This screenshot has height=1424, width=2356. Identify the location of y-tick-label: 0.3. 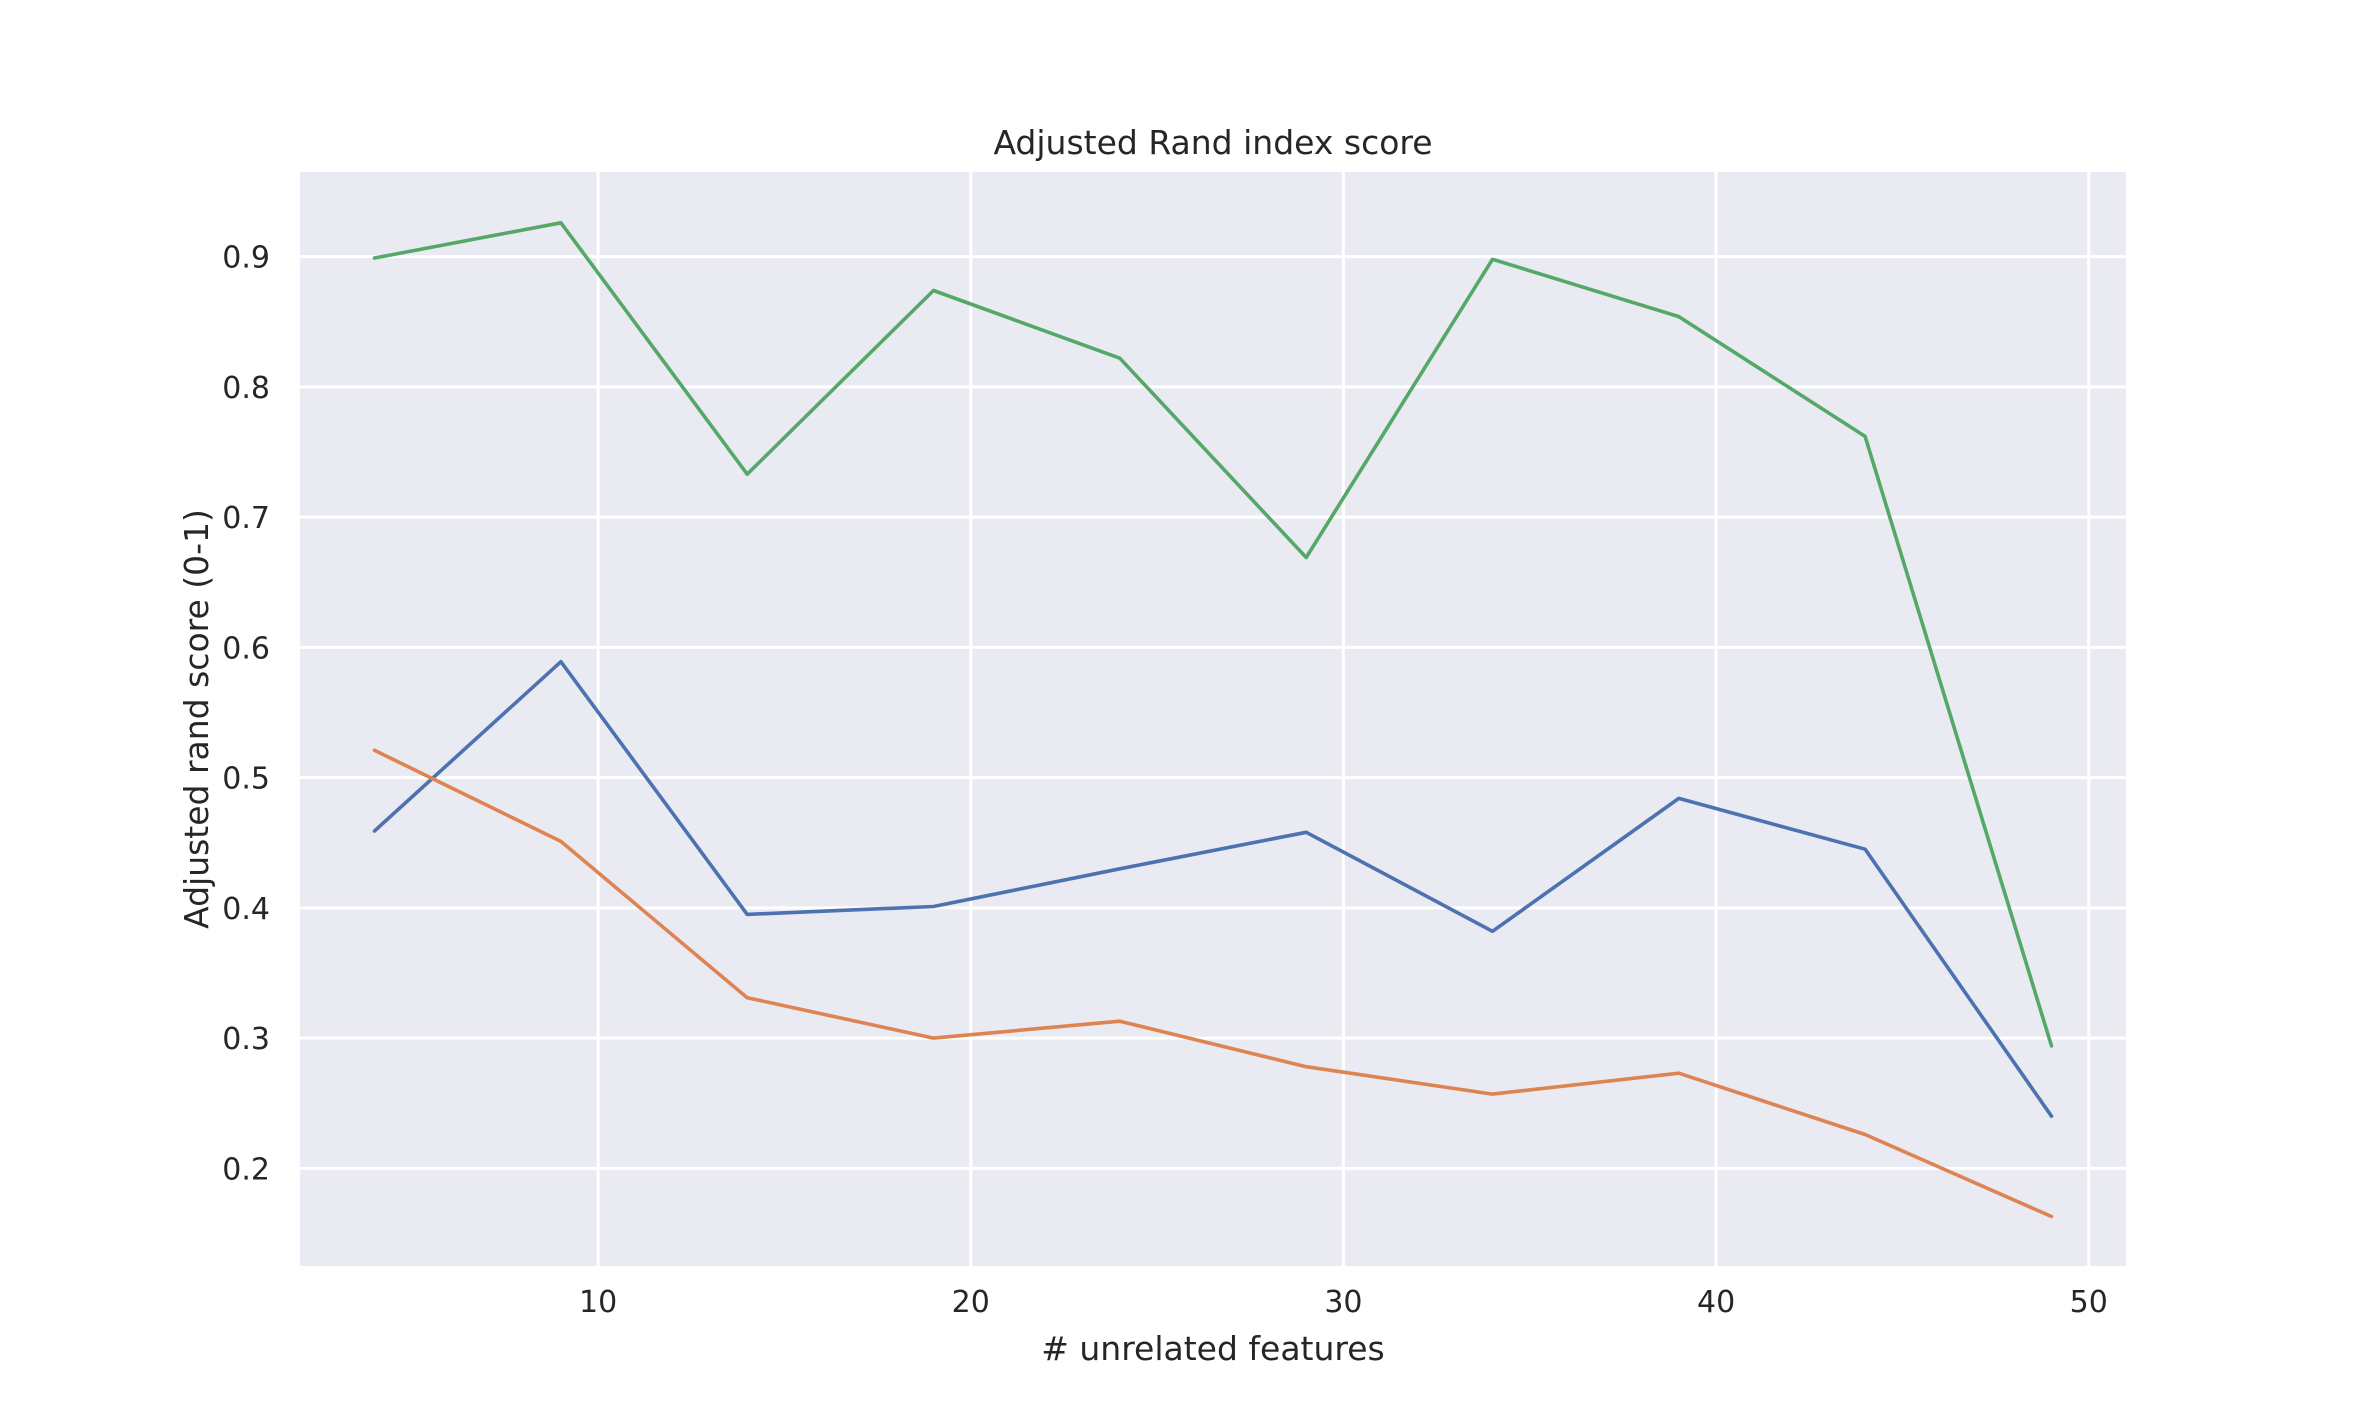
(246, 1039).